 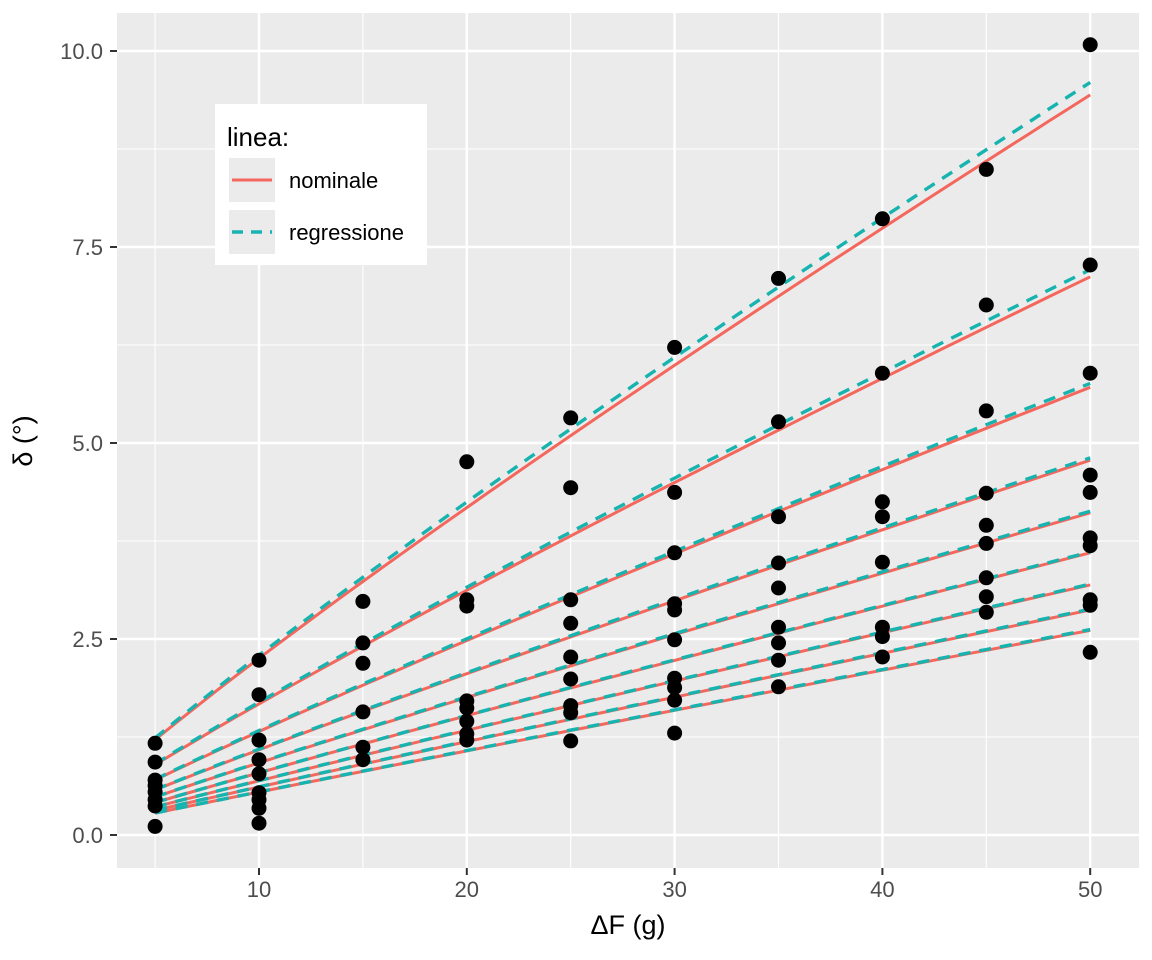 I want to click on y-axis-title: δ (°), so click(x=23, y=440).